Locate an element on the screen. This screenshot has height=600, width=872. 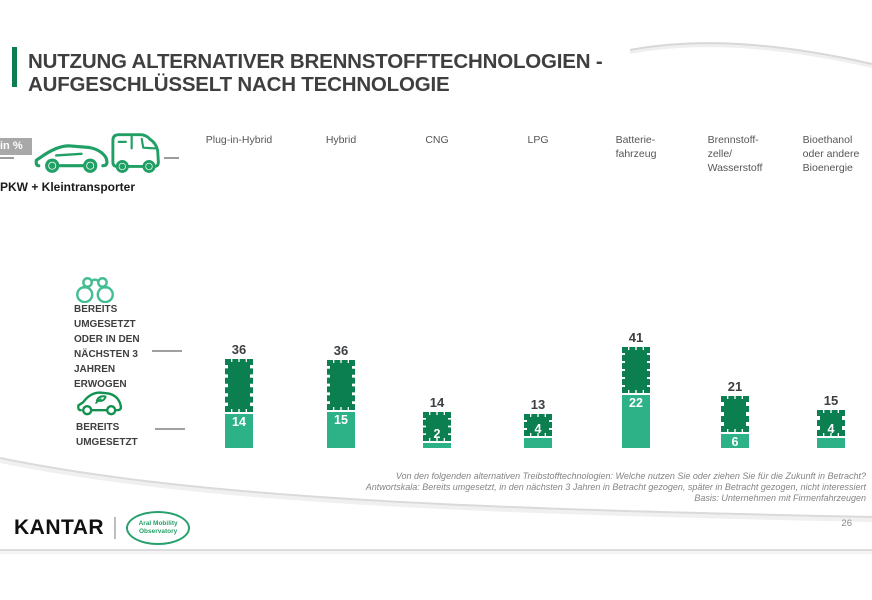
bar-total-label: 14 is located at coordinates (437, 402).